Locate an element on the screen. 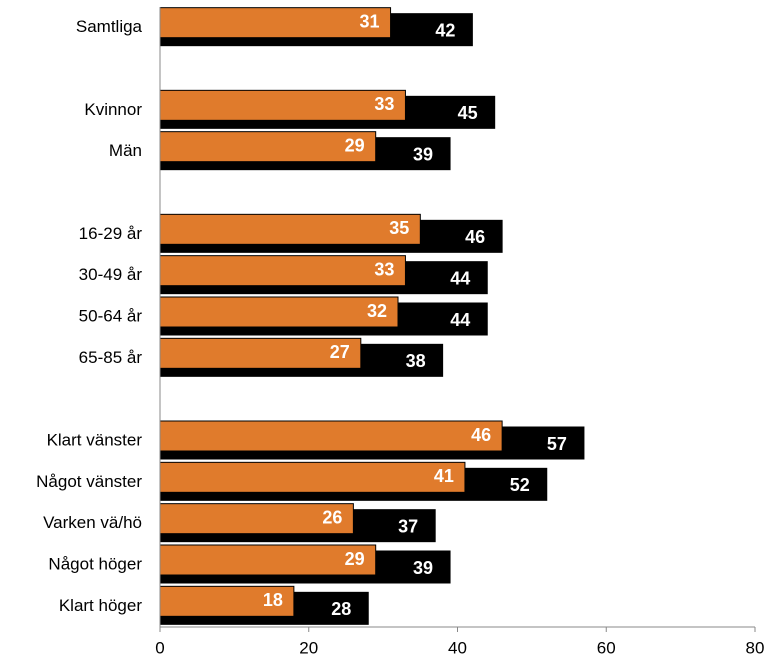 The height and width of the screenshot is (661, 770). y-tick-label: 50-64 år is located at coordinates (111, 315).